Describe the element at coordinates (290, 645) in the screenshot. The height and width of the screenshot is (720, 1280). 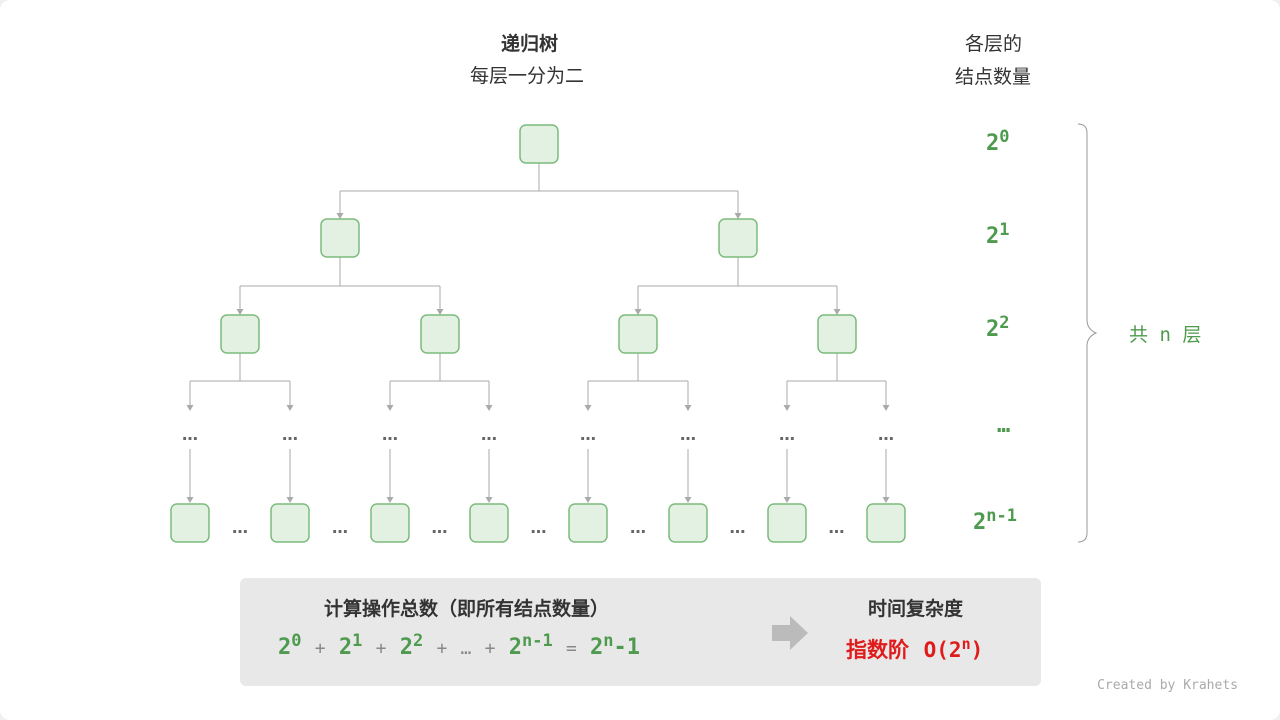
I see `term-0: 20` at that location.